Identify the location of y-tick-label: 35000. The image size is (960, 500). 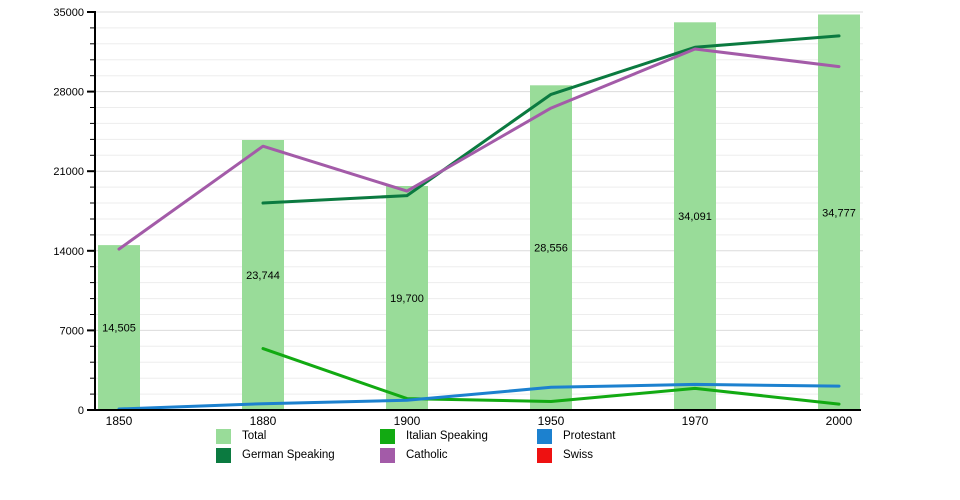
(68, 13).